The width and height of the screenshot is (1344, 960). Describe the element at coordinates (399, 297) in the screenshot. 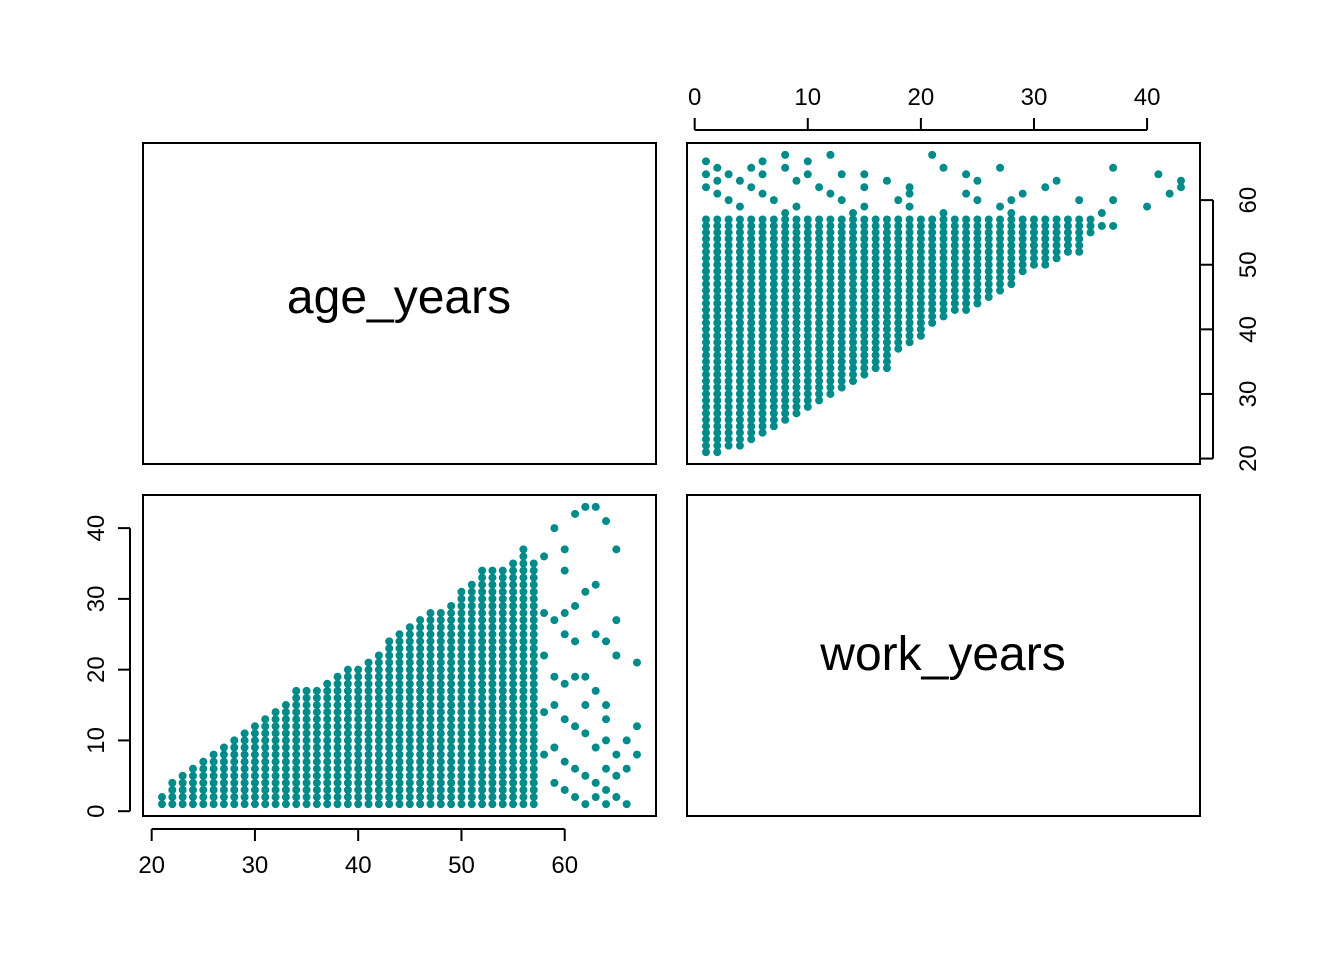

I see `variable-label-age-years: age_years` at that location.